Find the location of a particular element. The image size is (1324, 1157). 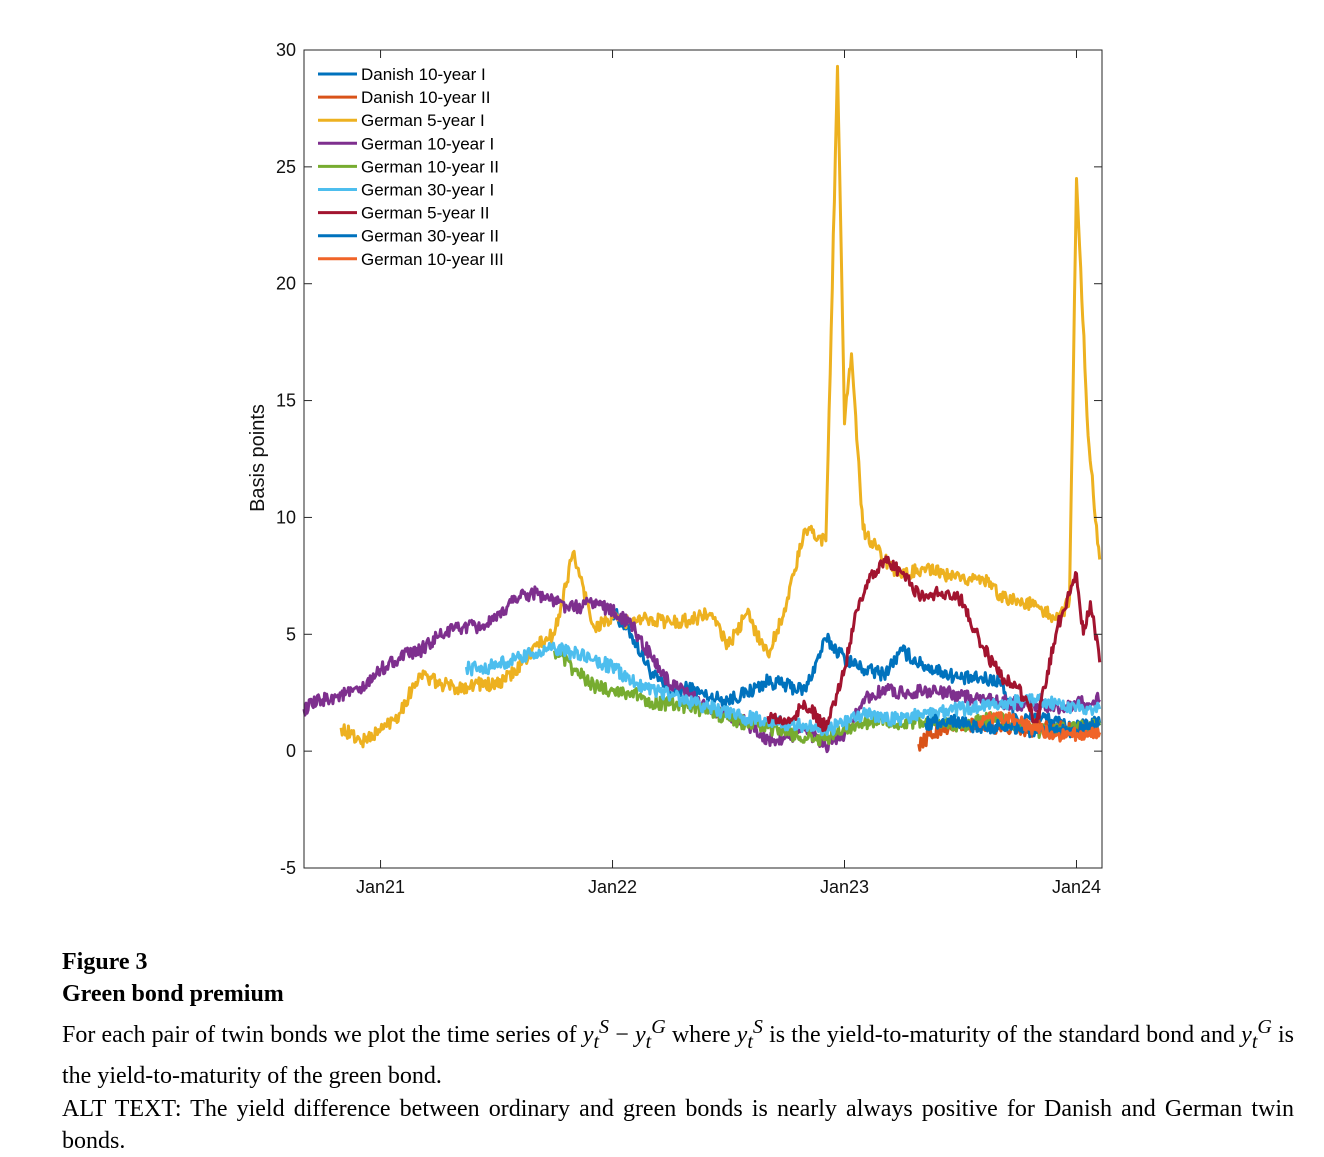

y-tick-label: 10 is located at coordinates (286, 517).